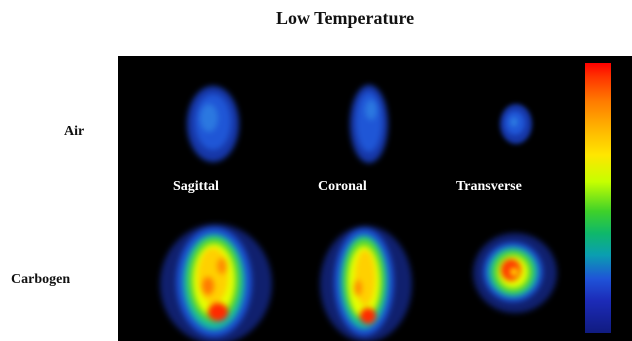 This screenshot has height=341, width=632. Describe the element at coordinates (489, 186) in the screenshot. I see `view-label-transverse: Transverse` at that location.